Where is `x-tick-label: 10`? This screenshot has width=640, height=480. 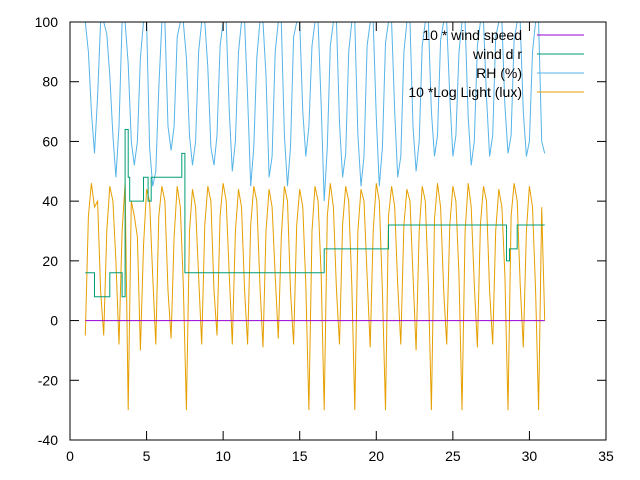 x-tick-label: 10 is located at coordinates (223, 456).